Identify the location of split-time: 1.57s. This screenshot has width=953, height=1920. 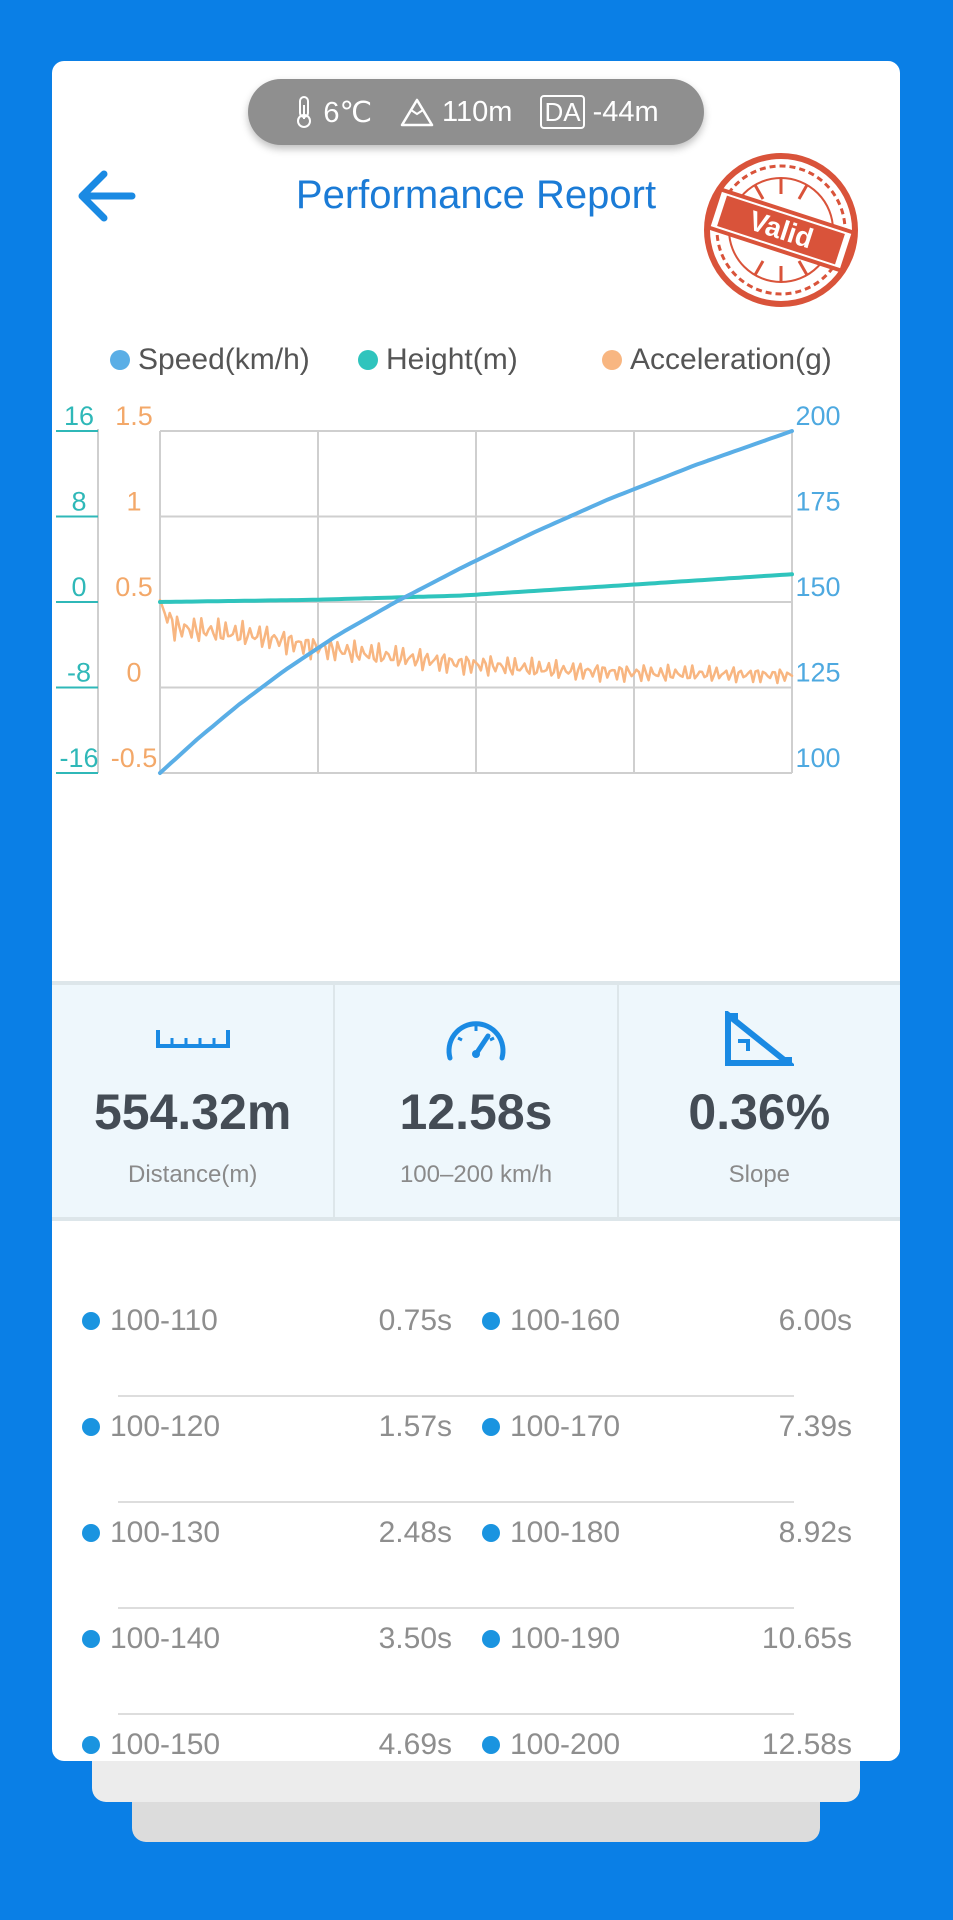
(415, 1426).